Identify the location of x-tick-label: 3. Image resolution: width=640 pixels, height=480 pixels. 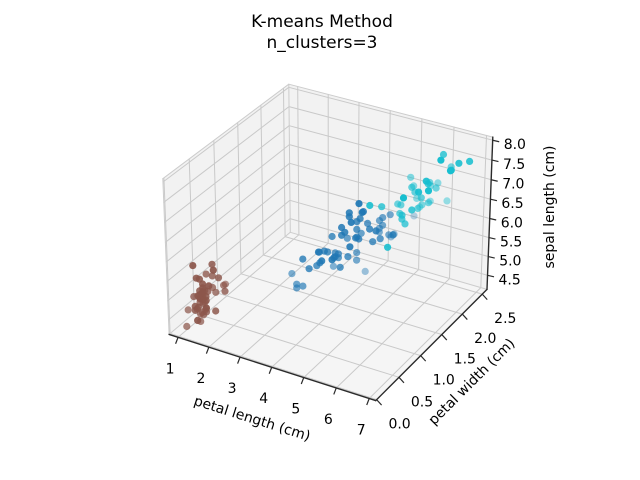
(232, 389).